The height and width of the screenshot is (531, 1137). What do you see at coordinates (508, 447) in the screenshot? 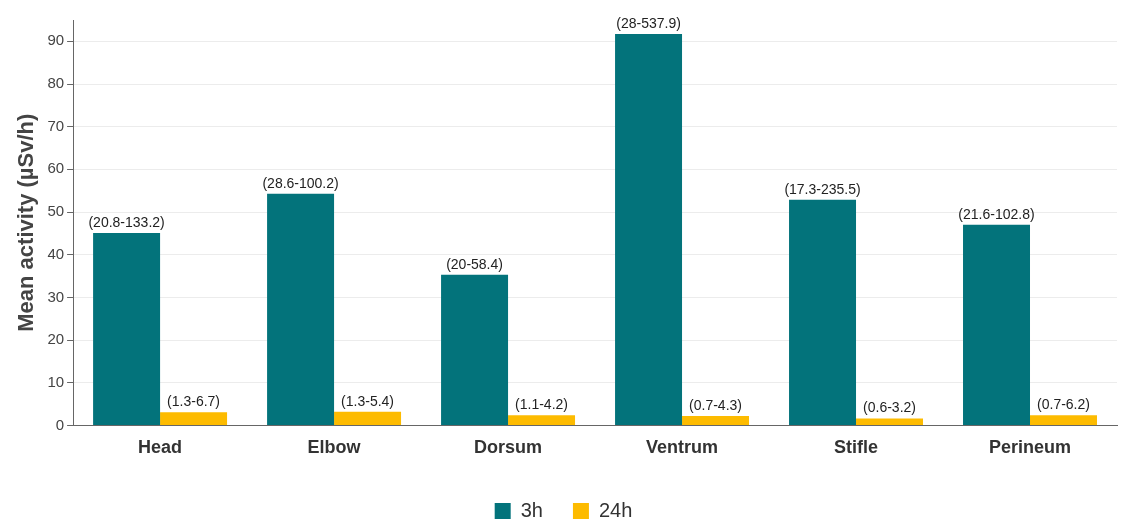
I see `x-tick-label: Dorsum` at bounding box center [508, 447].